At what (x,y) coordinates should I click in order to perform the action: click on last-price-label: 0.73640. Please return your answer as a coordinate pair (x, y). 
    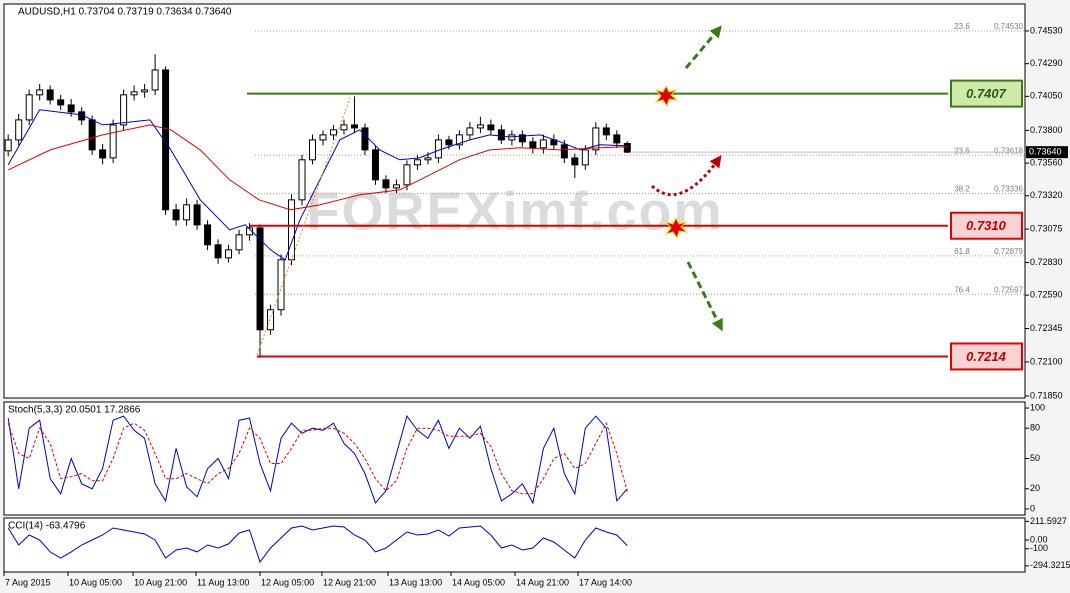
    Looking at the image, I should click on (1045, 152).